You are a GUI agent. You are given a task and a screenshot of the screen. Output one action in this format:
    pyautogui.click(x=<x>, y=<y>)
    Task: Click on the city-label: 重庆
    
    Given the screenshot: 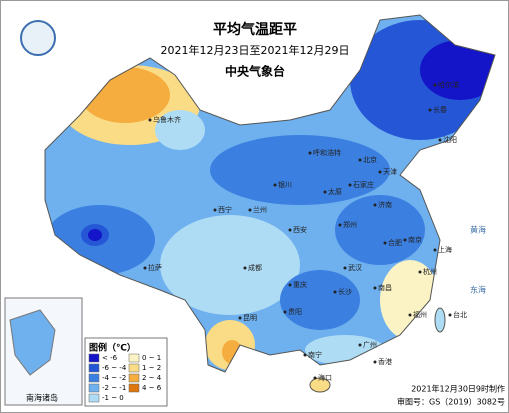 What is the action you would take?
    pyautogui.click(x=300, y=284)
    